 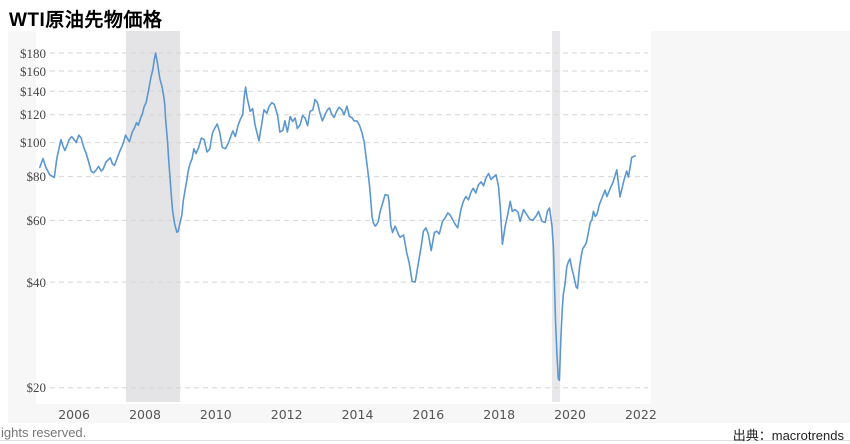 What do you see at coordinates (33, 115) in the screenshot?
I see `y-tick-label: $120` at bounding box center [33, 115].